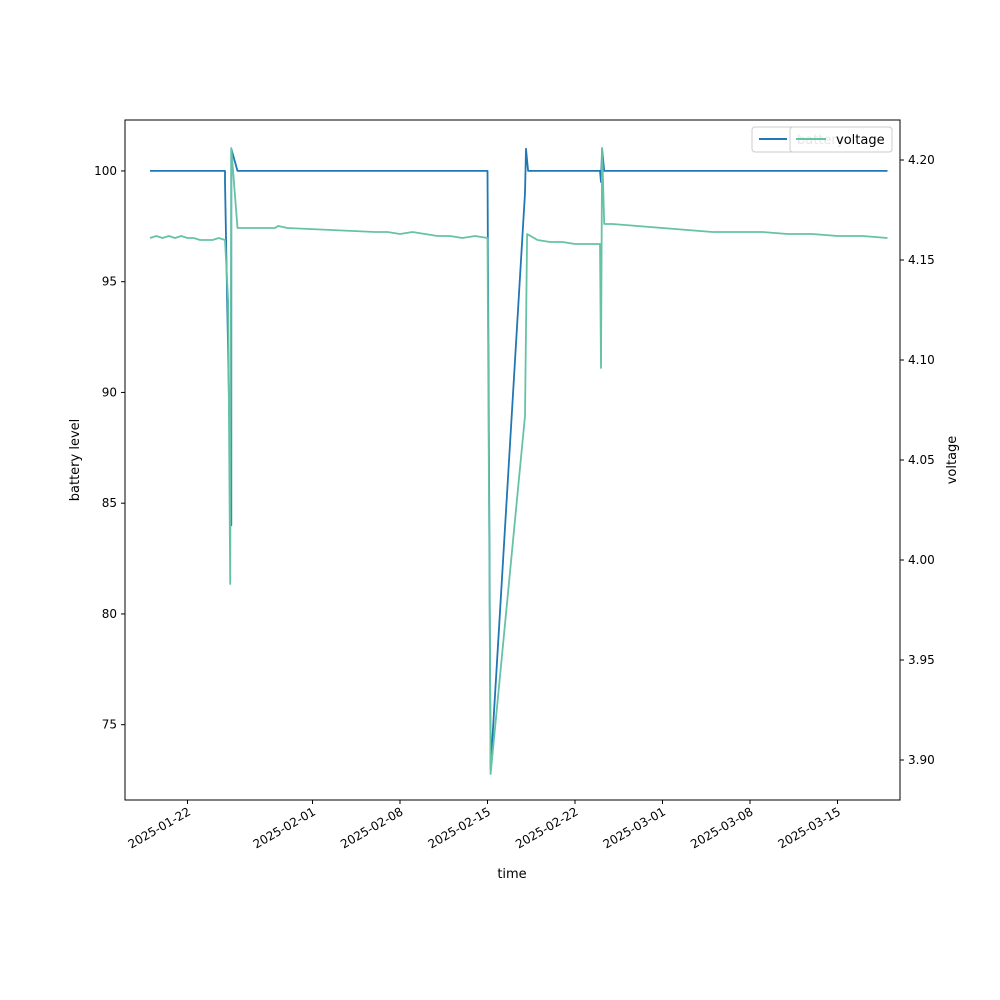 This screenshot has height=1000, width=1000. What do you see at coordinates (921, 360) in the screenshot?
I see `y-right-tick-label: 4.10` at bounding box center [921, 360].